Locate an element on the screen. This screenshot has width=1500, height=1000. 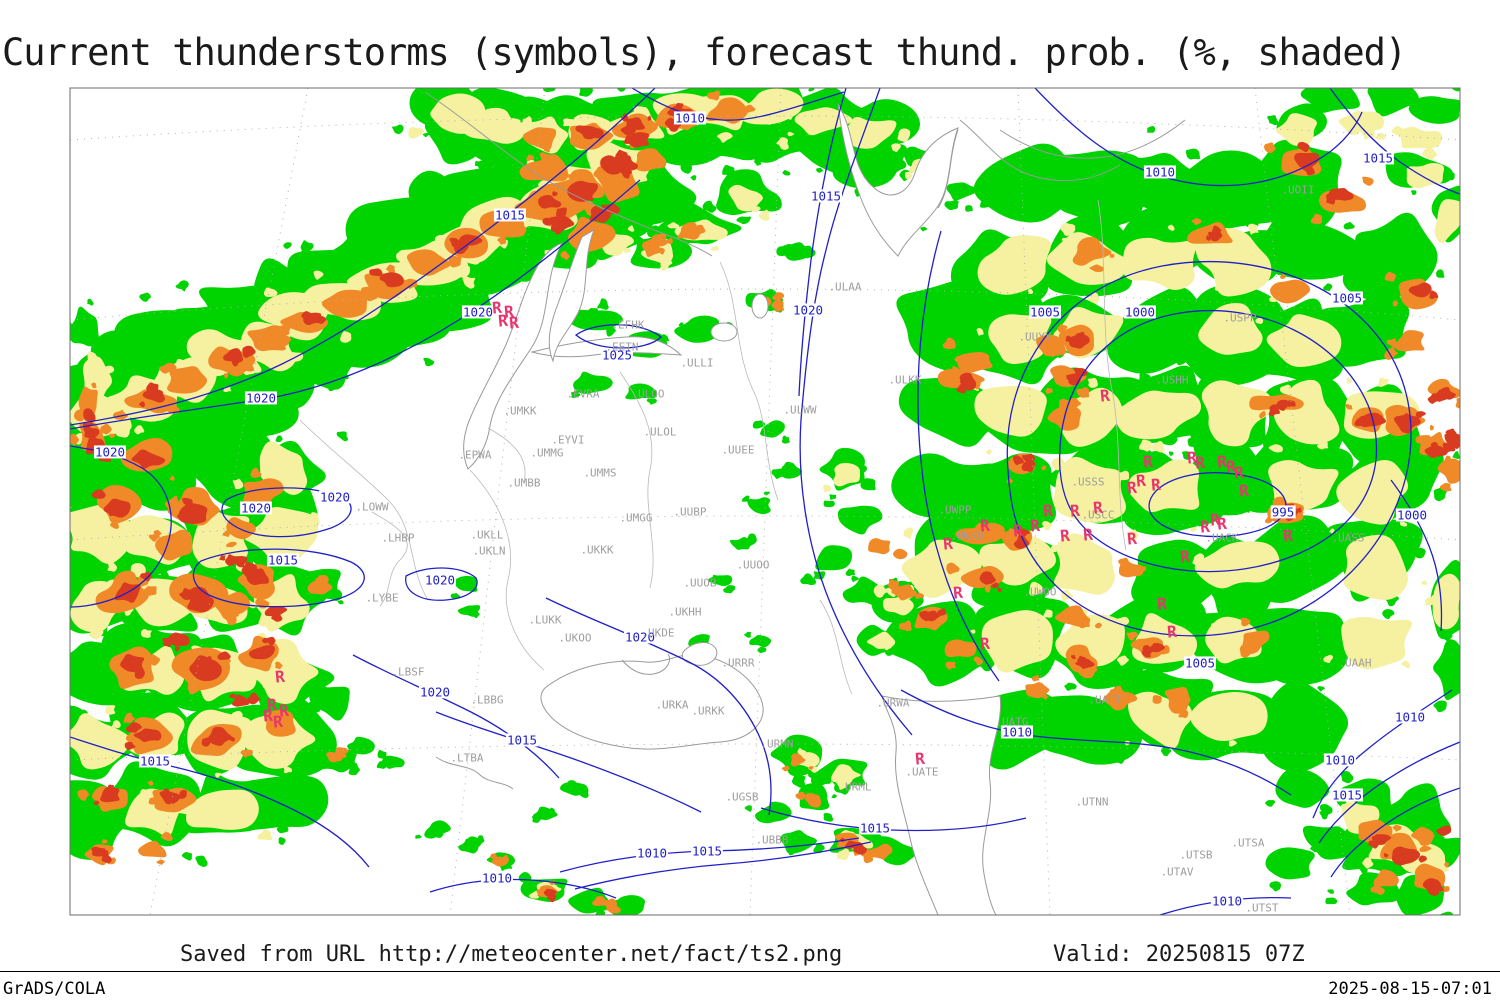
grads-credit: GrADS/COLA is located at coordinates (54, 989).